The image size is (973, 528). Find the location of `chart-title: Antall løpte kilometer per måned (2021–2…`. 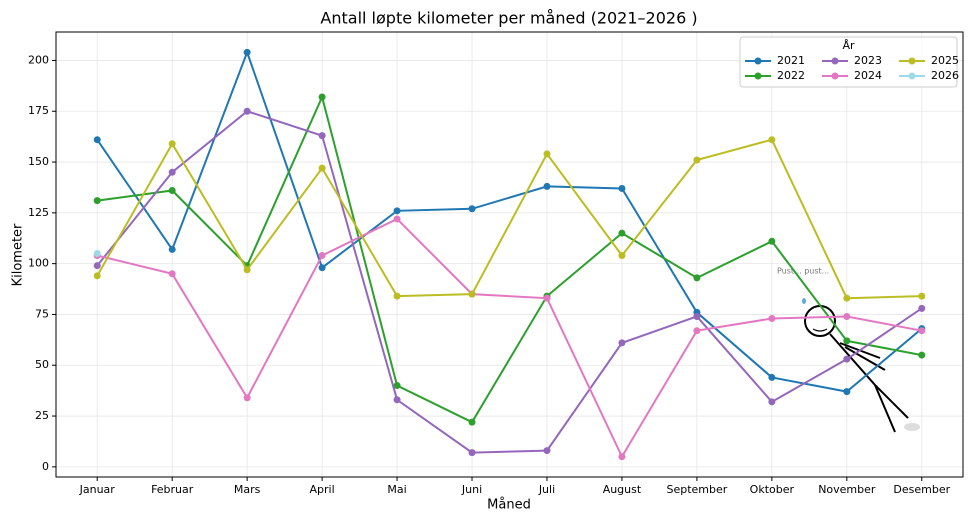

chart-title: Antall løpte kilometer per måned (2021–2… is located at coordinates (508, 18).